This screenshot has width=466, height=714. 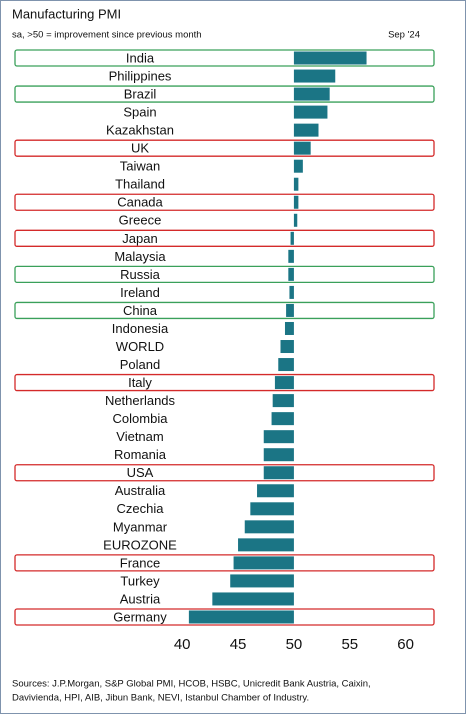 What do you see at coordinates (140, 57) in the screenshot?
I see `y-tick-label: India` at bounding box center [140, 57].